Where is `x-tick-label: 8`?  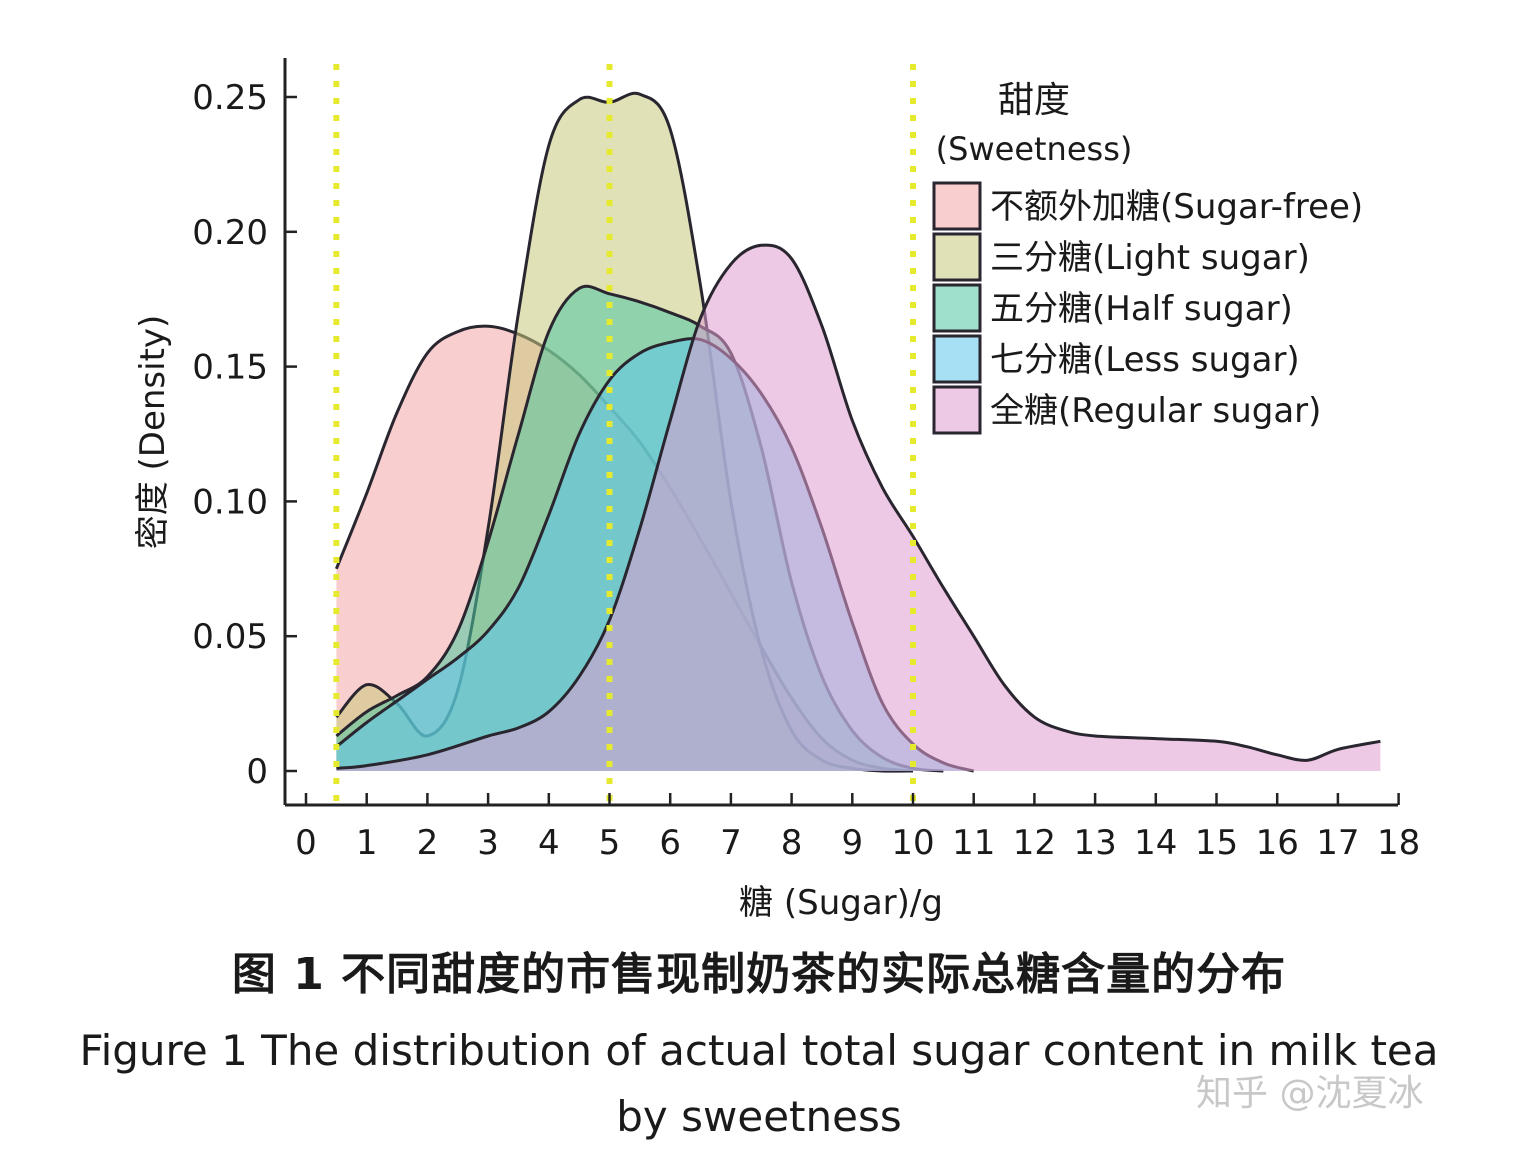 x-tick-label: 8 is located at coordinates (792, 843).